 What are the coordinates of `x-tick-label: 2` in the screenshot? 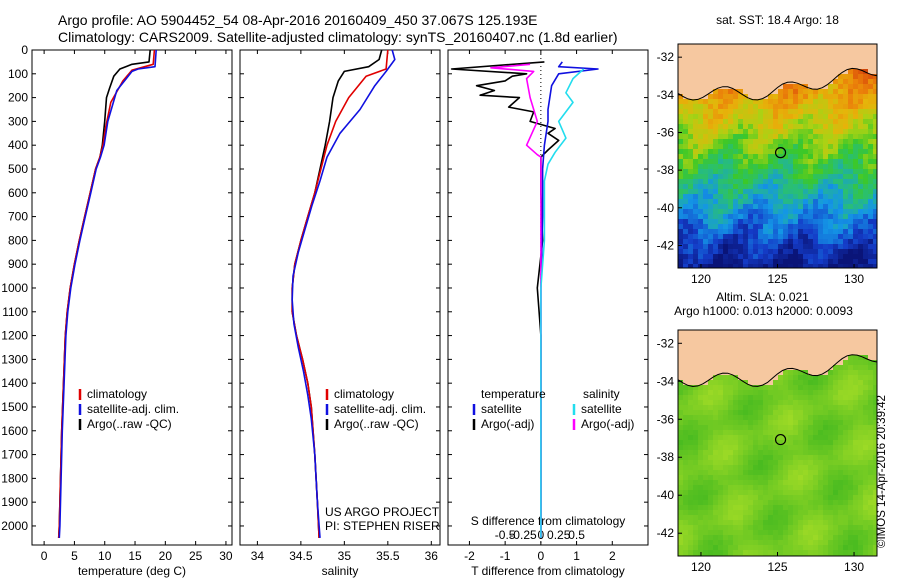 It's located at (612, 556).